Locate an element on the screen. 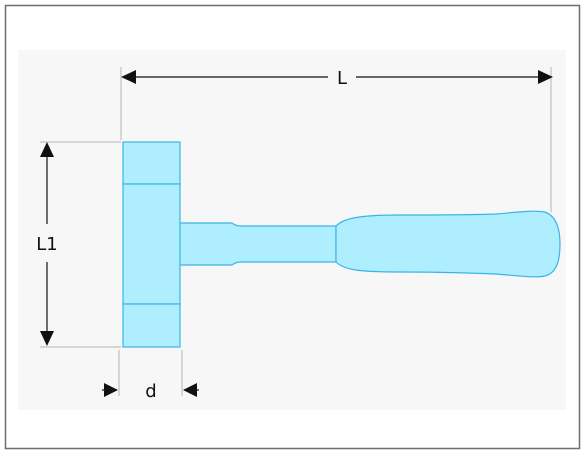  arrow-up-icon is located at coordinates (47, 149).